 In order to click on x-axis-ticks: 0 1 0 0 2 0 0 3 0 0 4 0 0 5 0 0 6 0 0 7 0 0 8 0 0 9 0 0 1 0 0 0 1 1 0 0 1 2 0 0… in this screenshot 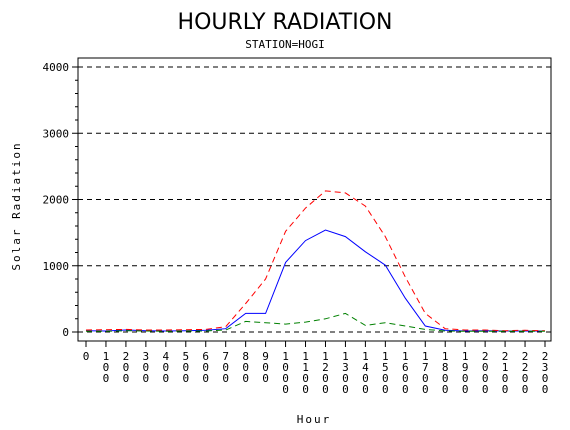, I will do `click(316, 368)`.